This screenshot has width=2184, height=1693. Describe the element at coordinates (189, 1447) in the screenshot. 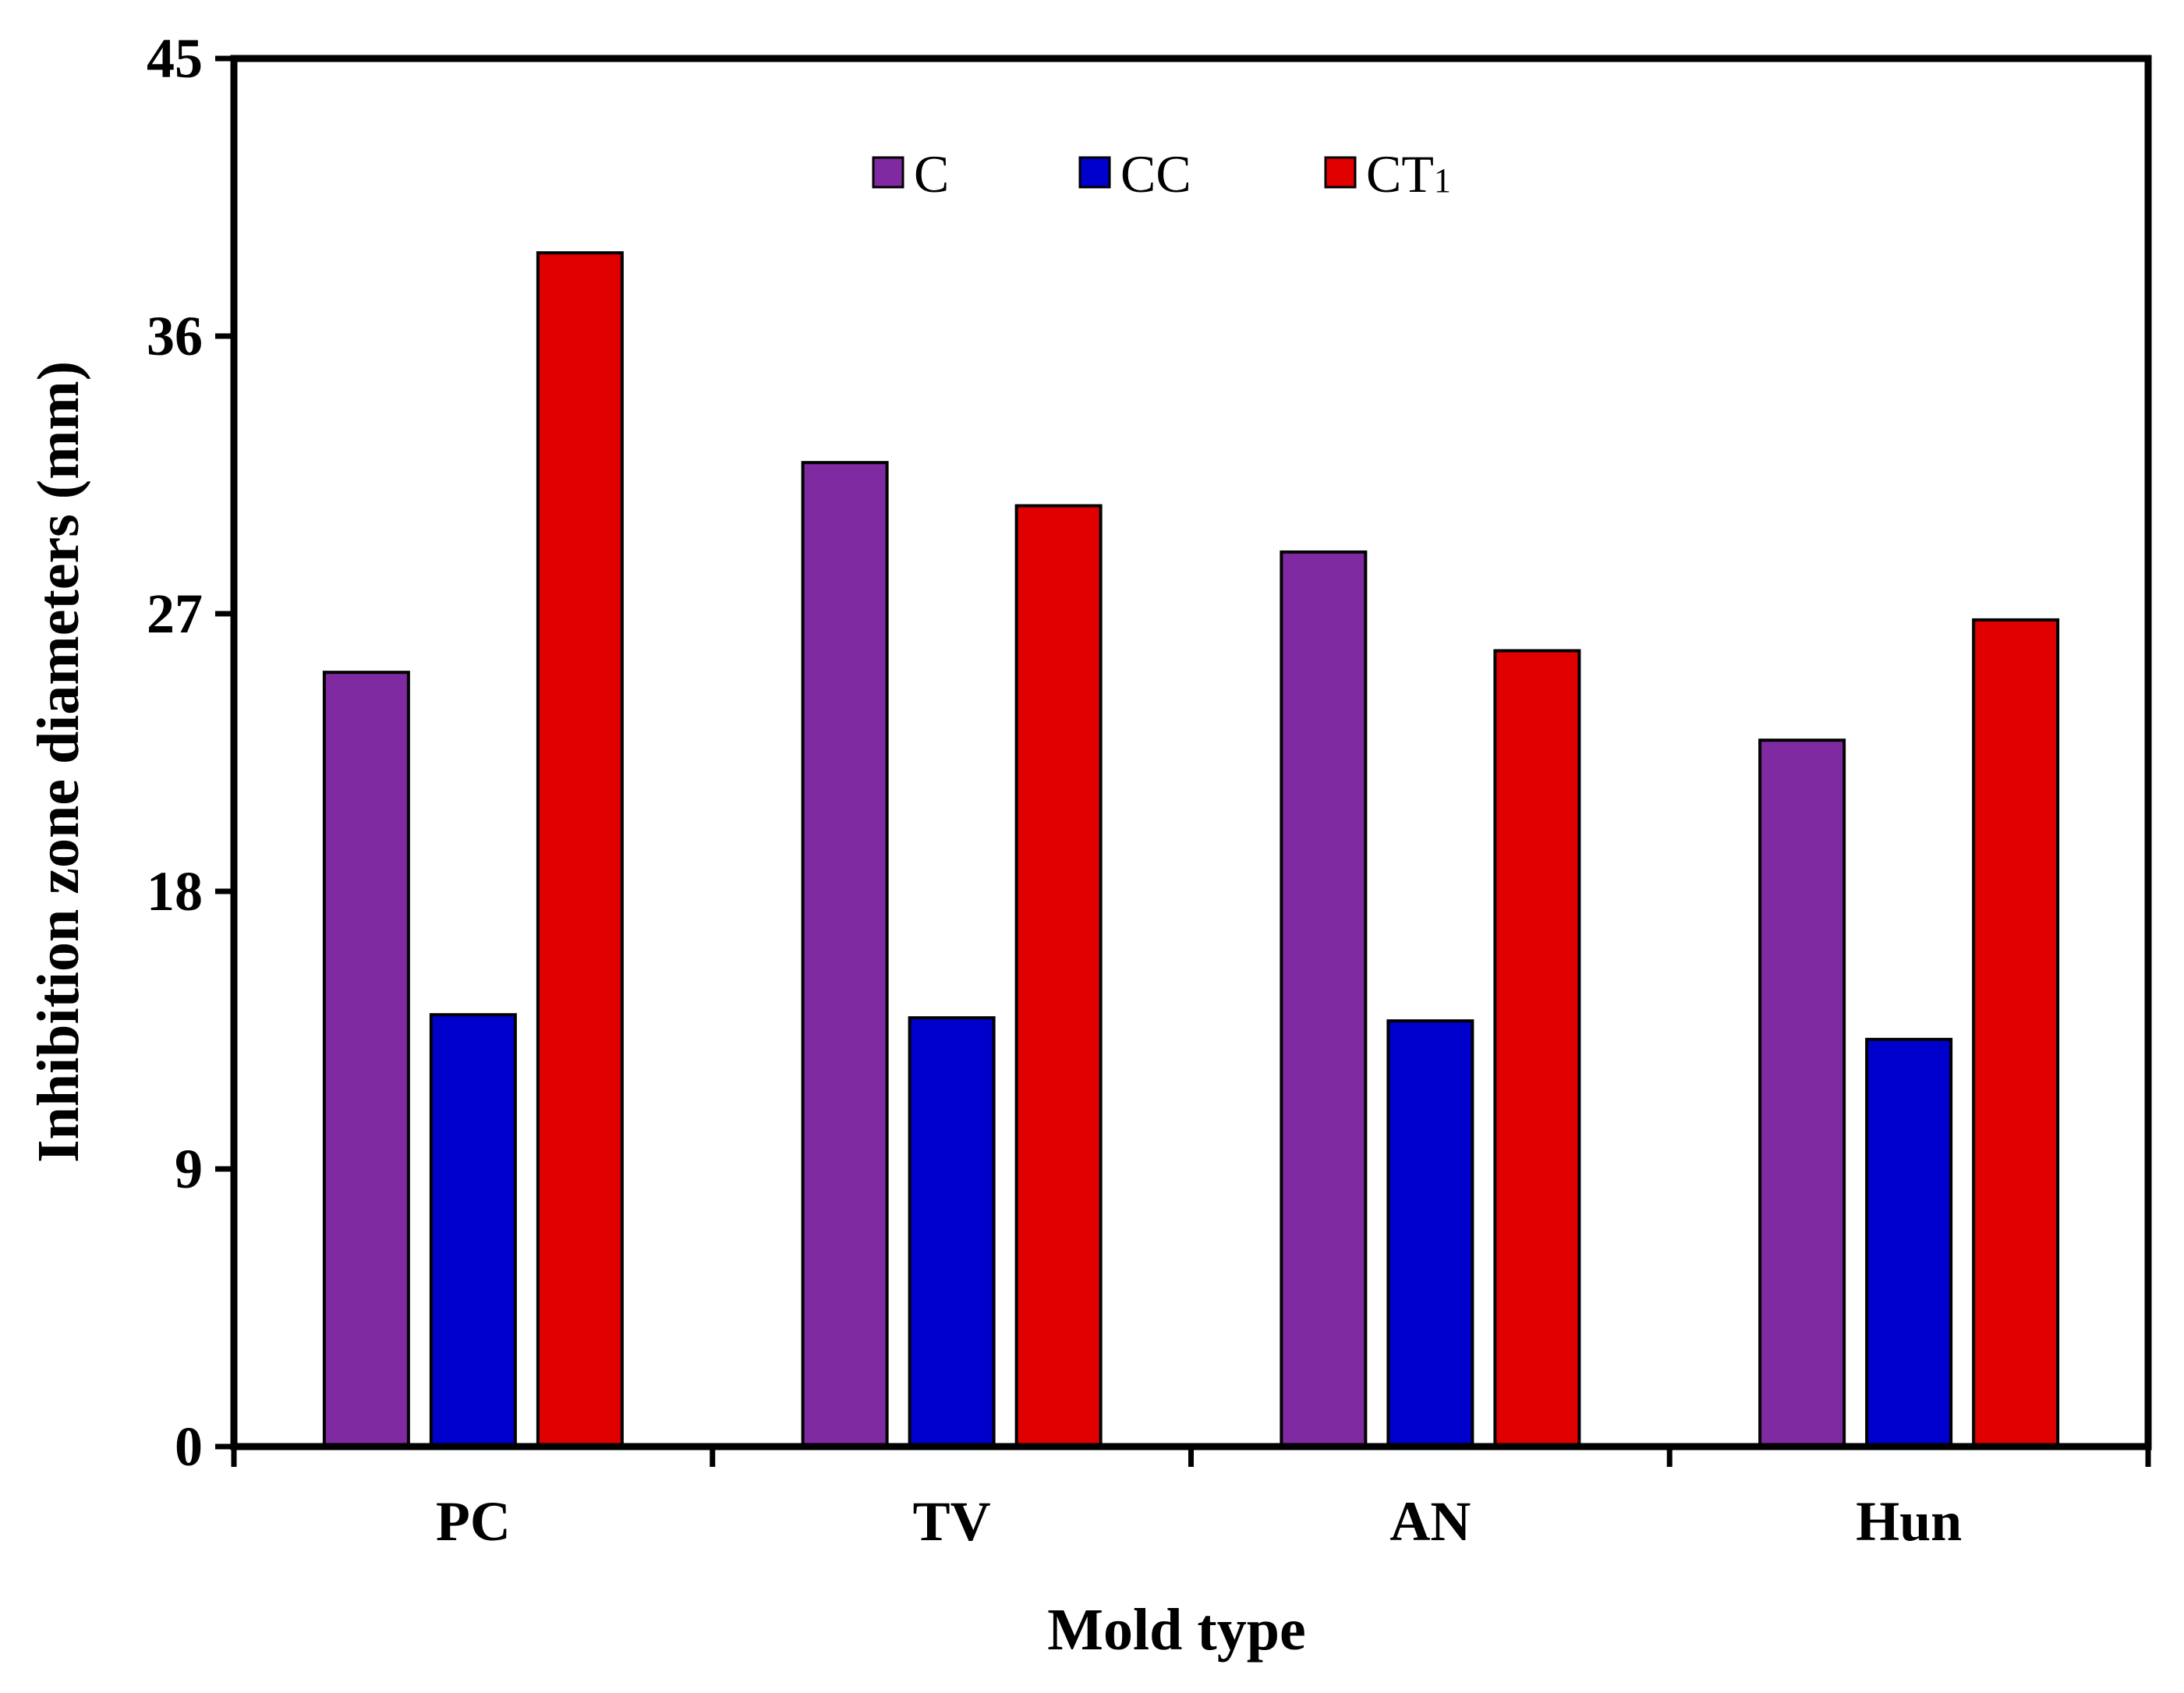

I see `y-tick-label: 0` at that location.